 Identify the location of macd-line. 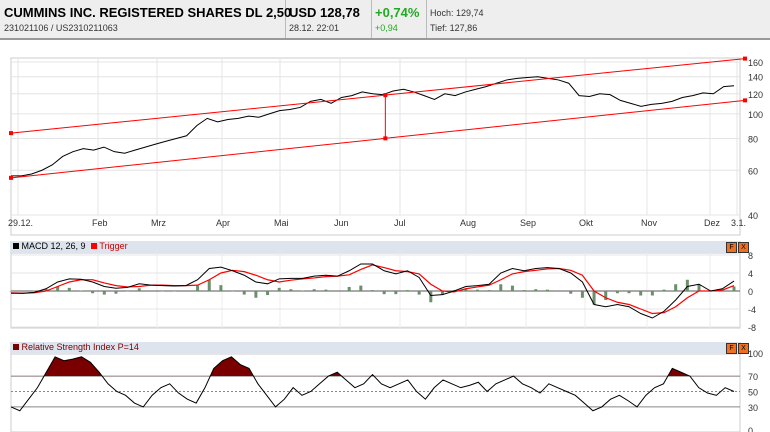
(373, 291).